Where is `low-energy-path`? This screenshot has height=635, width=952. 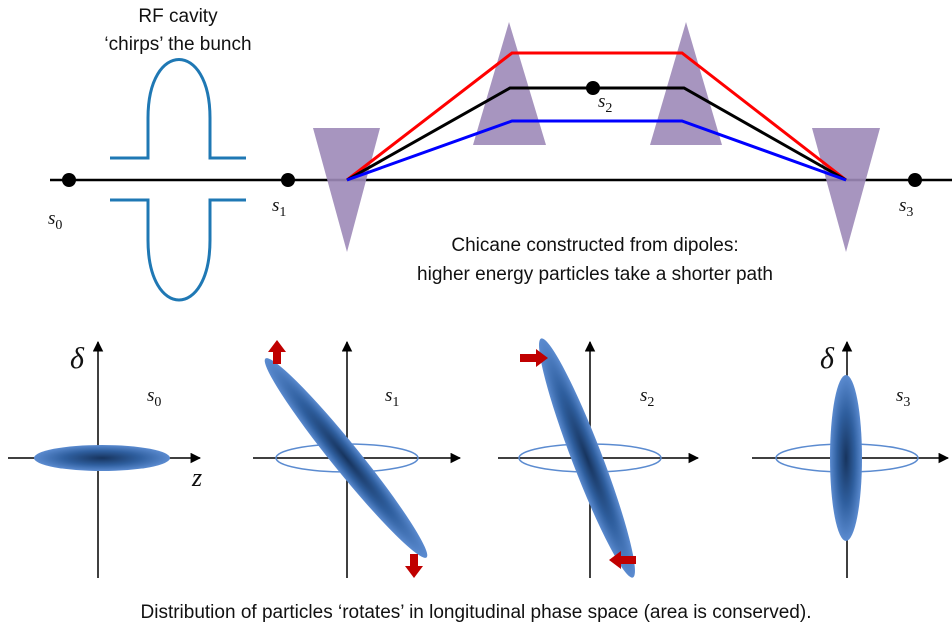 low-energy-path is located at coordinates (596, 150).